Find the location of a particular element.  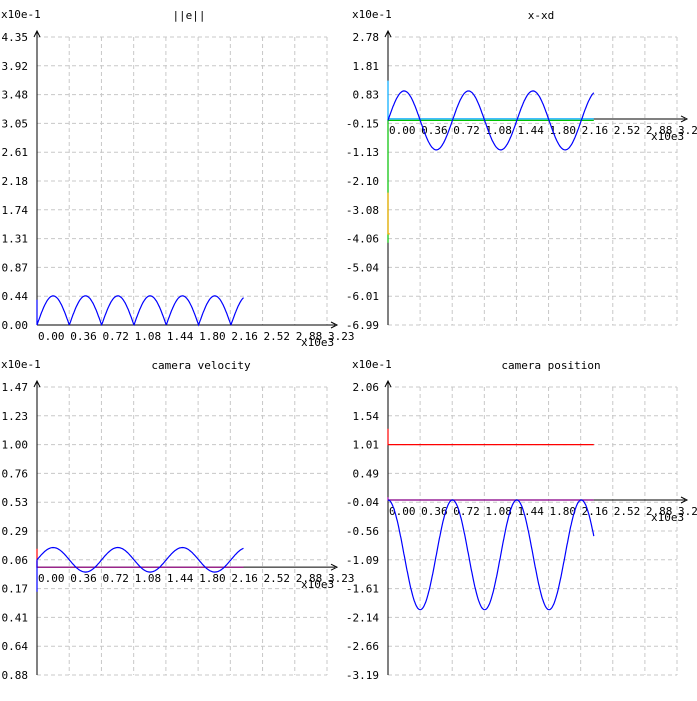

y-tick-label: 2.78 is located at coordinates (366, 37).